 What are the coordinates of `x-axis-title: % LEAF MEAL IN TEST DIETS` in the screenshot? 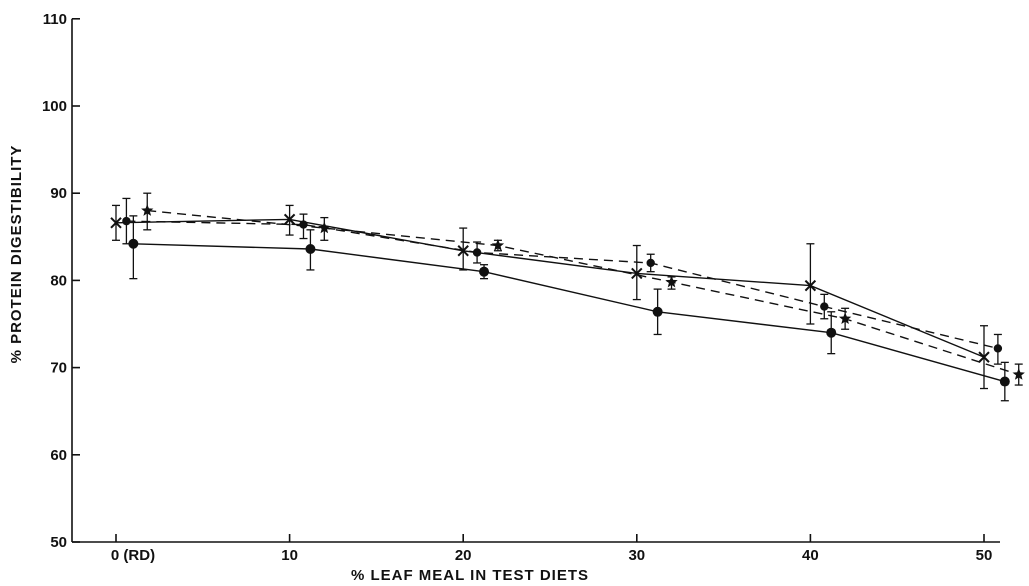 It's located at (470, 575).